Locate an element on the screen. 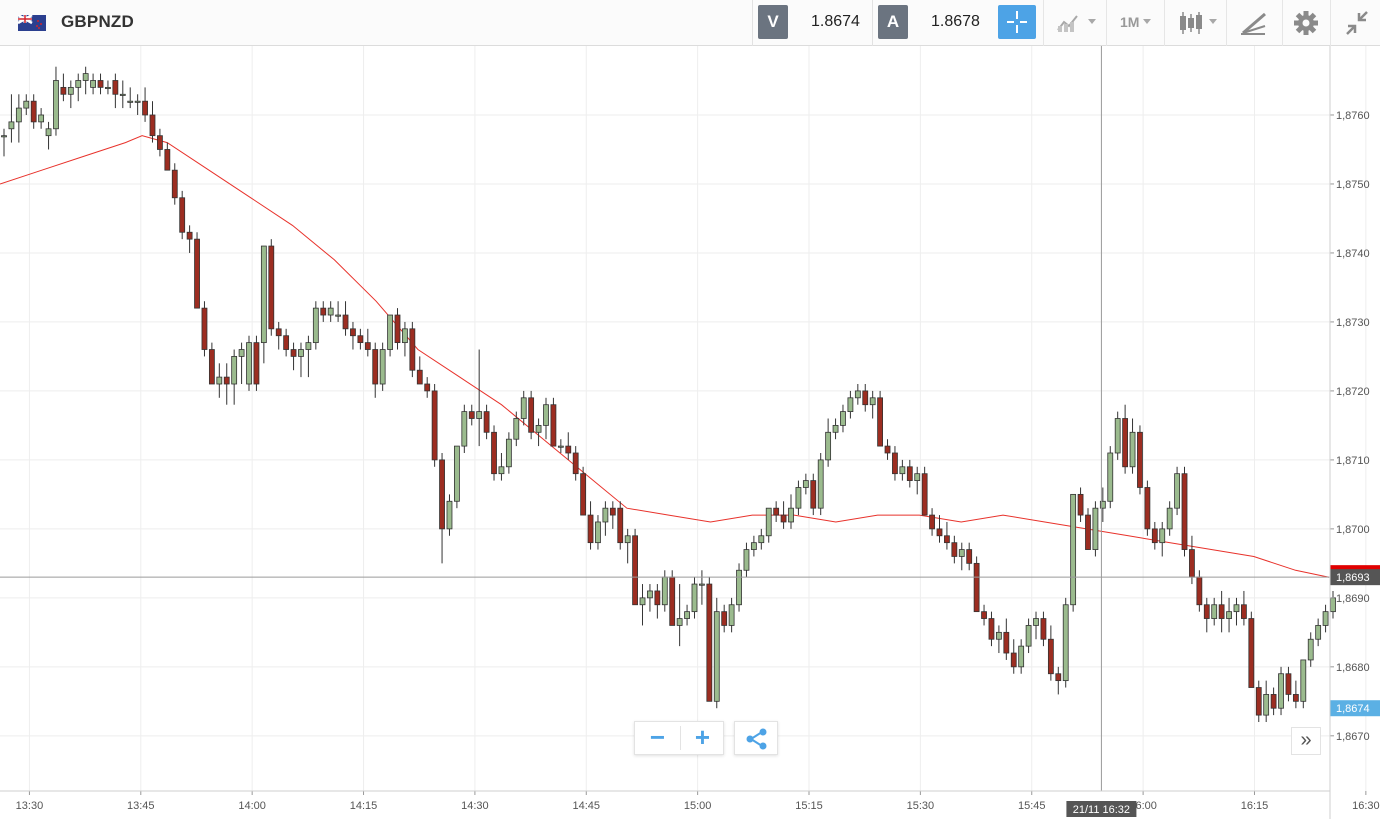  buy-quote: A 1.8678 is located at coordinates (932, 23).